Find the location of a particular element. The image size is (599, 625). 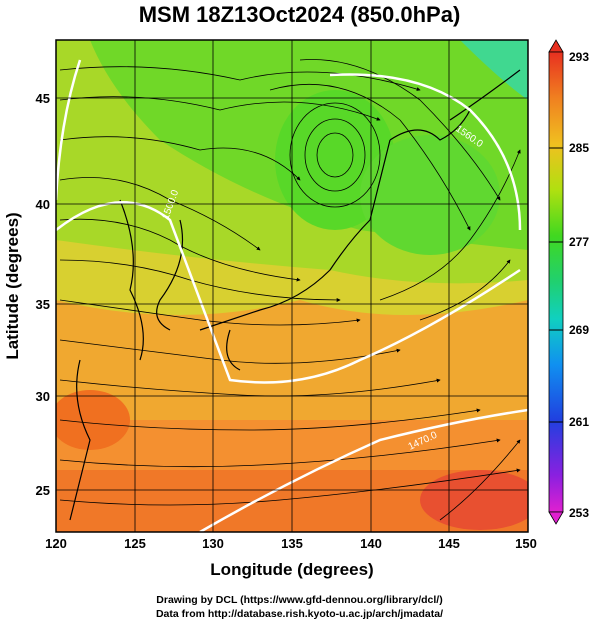

y-axis: 25 30 35 40 45 is located at coordinates (43, 294).